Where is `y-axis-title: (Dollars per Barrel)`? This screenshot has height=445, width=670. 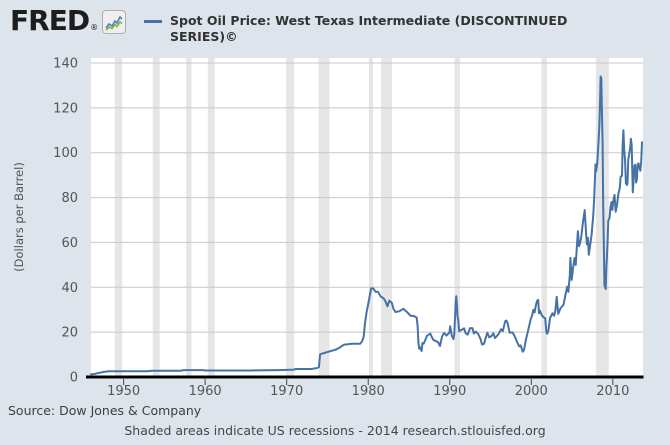 y-axis-title: (Dollars per Barrel) is located at coordinates (19, 217).